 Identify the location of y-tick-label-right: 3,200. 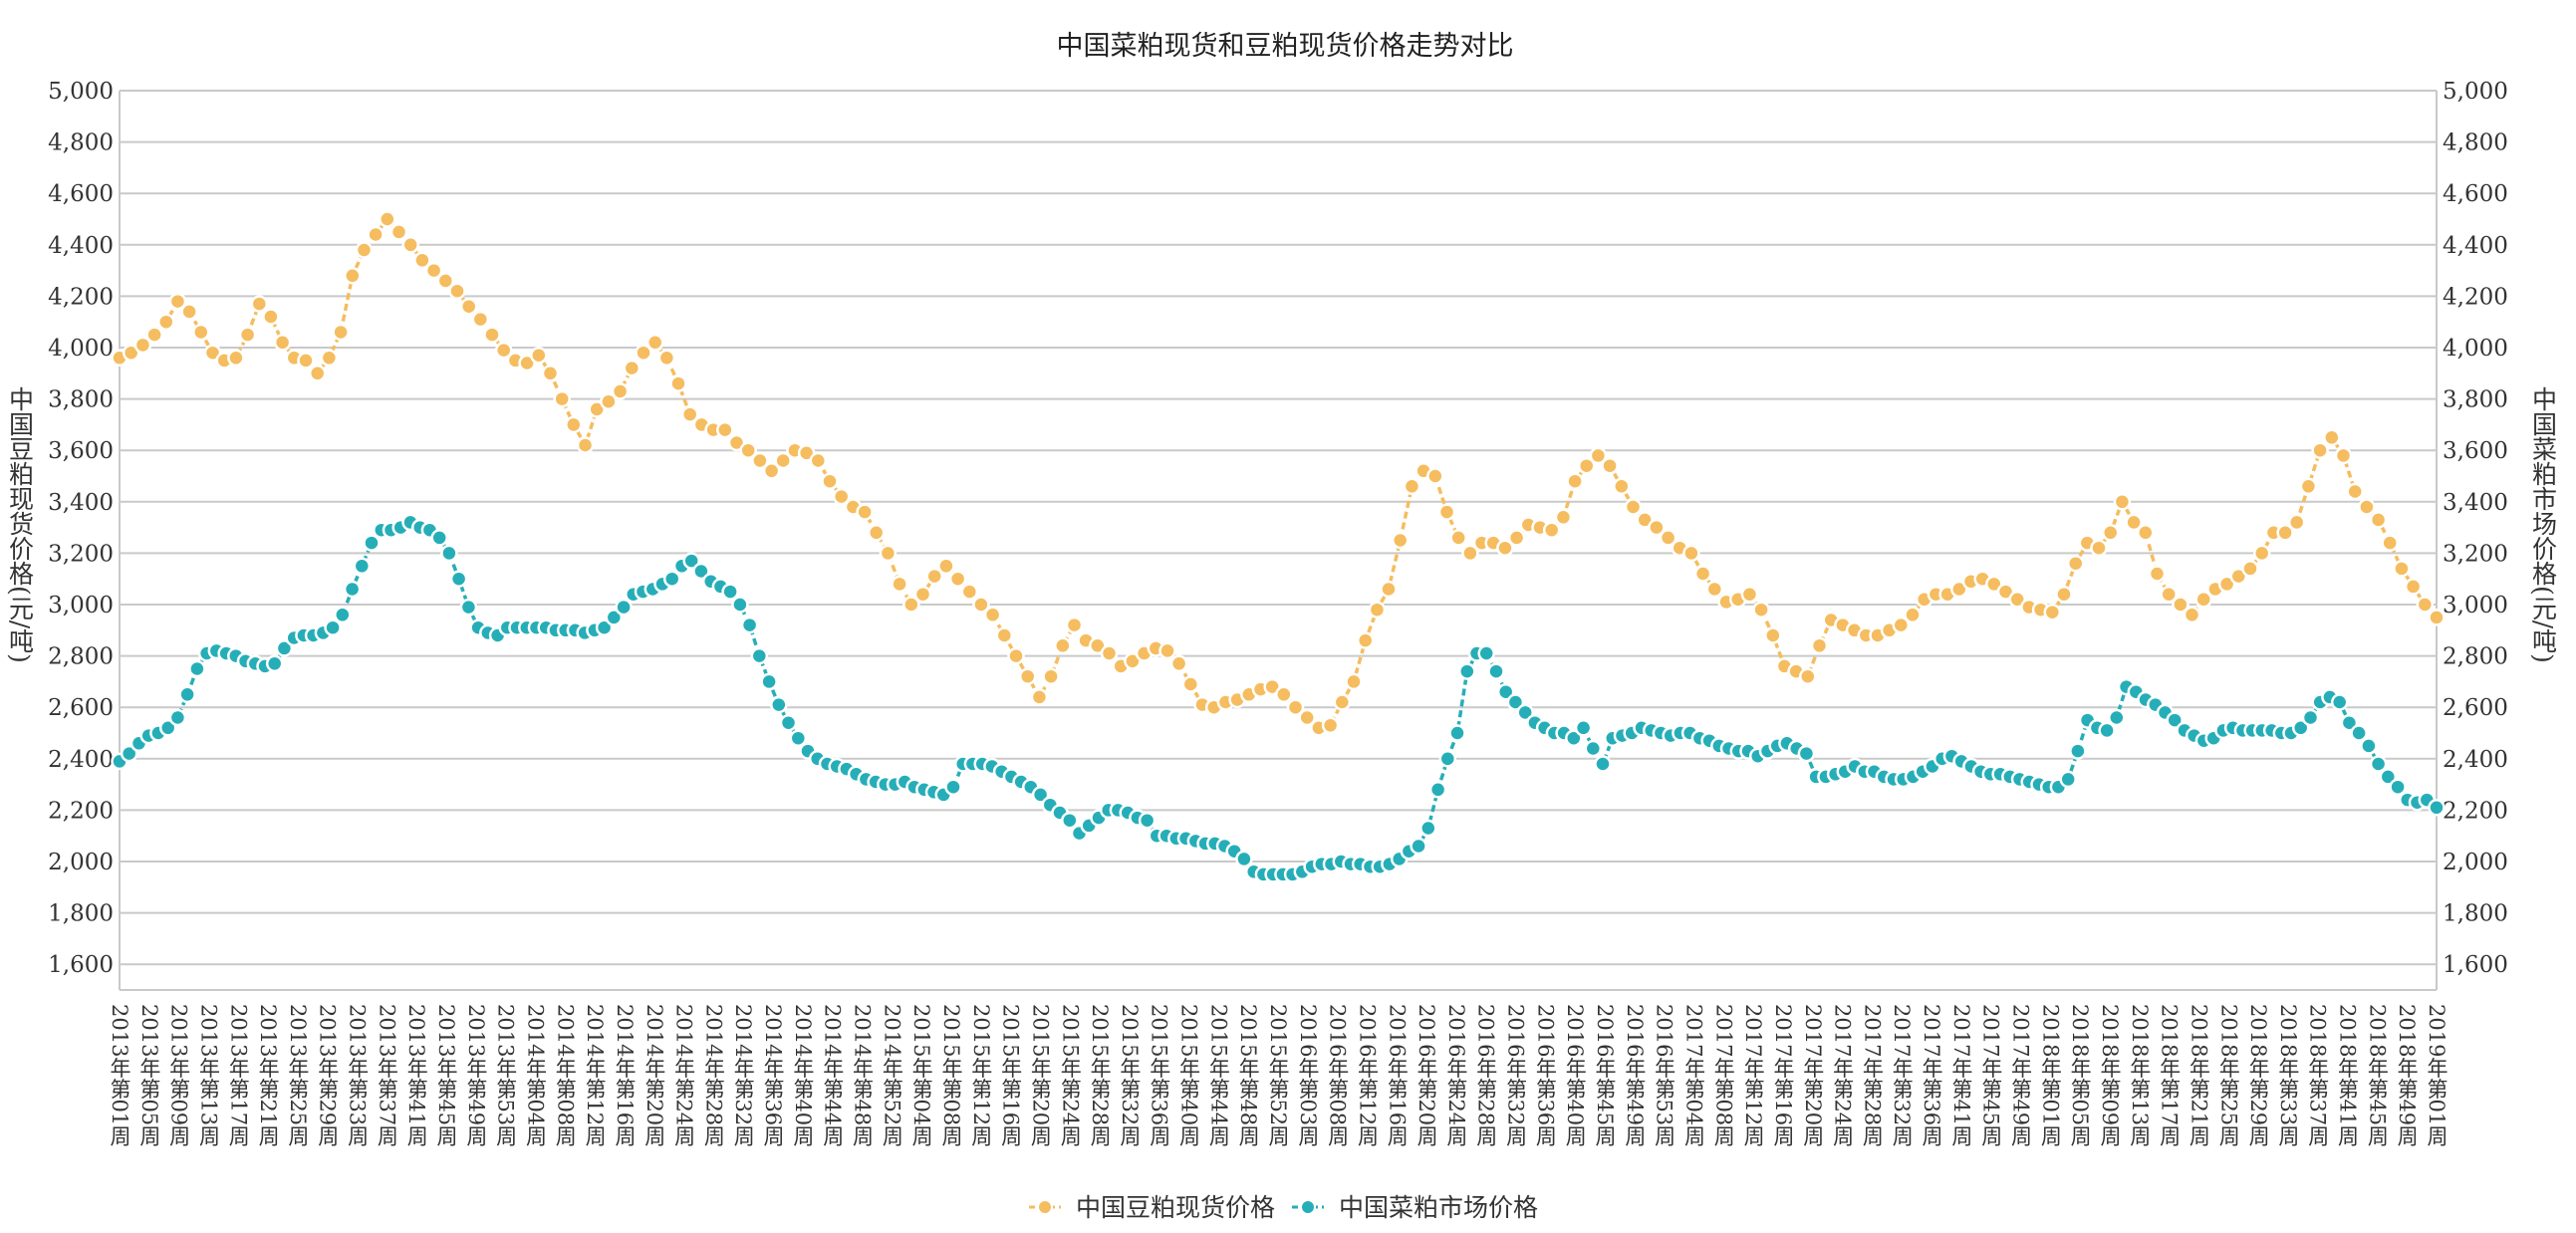
(2475, 554).